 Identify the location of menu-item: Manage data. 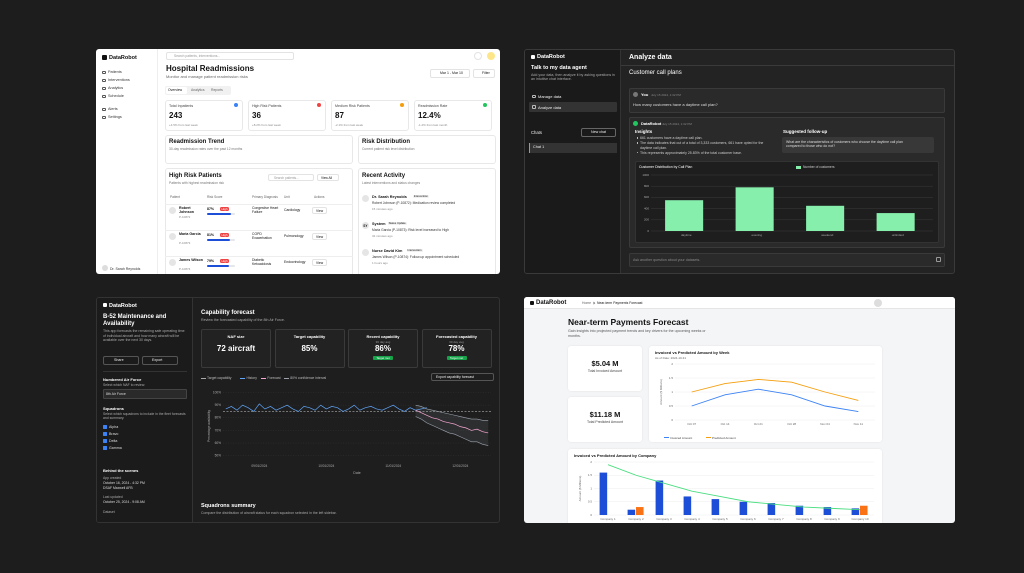
(550, 96).